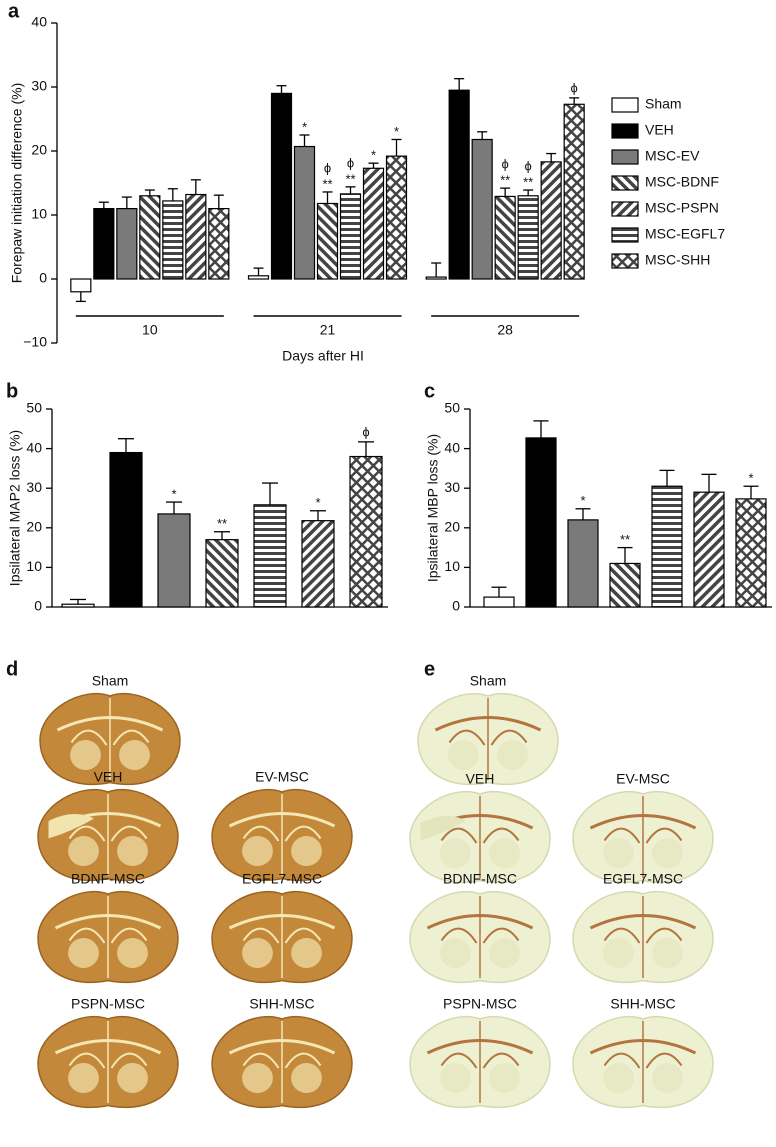 The width and height of the screenshot is (776, 1147). Describe the element at coordinates (71, 826) in the screenshot. I see `lesion` at that location.